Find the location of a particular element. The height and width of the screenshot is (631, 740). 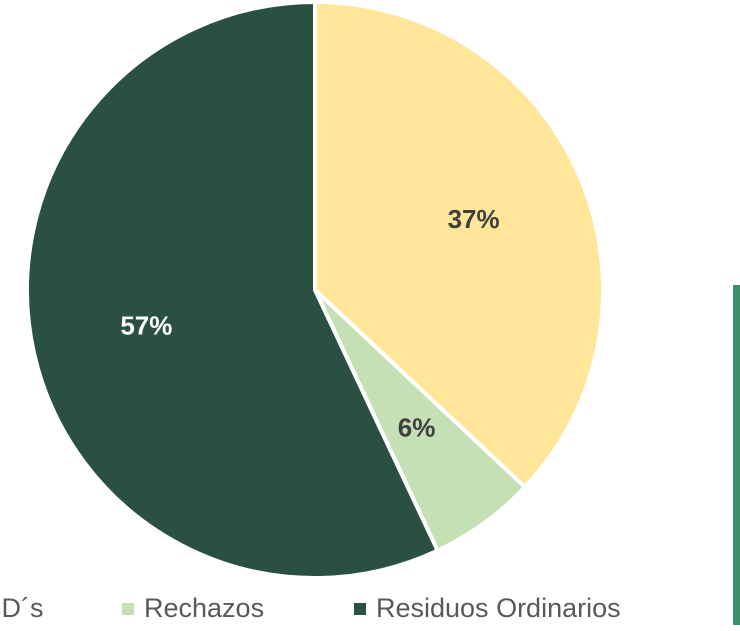

data-label: 57% is located at coordinates (146, 326).